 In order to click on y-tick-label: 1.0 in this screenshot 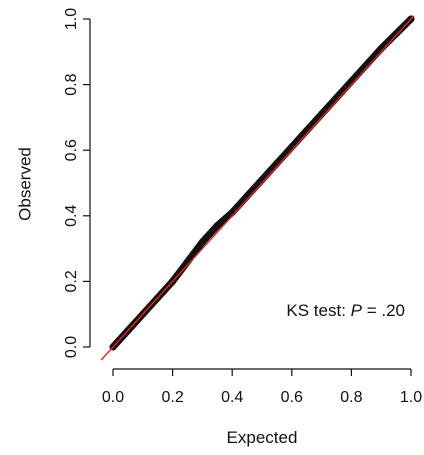, I will do `click(71, 19)`.